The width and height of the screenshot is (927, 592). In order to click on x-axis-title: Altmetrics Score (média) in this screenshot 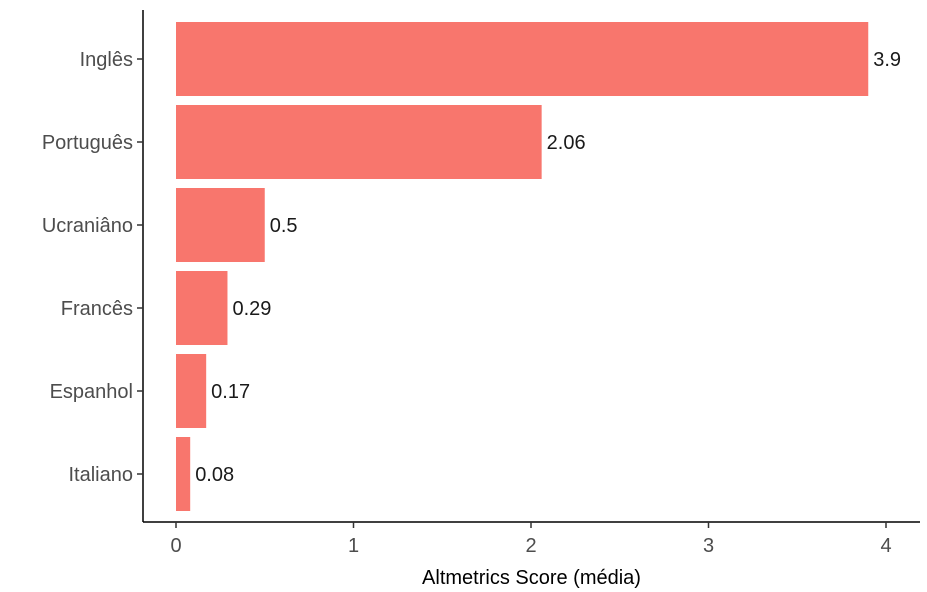, I will do `click(531, 578)`.